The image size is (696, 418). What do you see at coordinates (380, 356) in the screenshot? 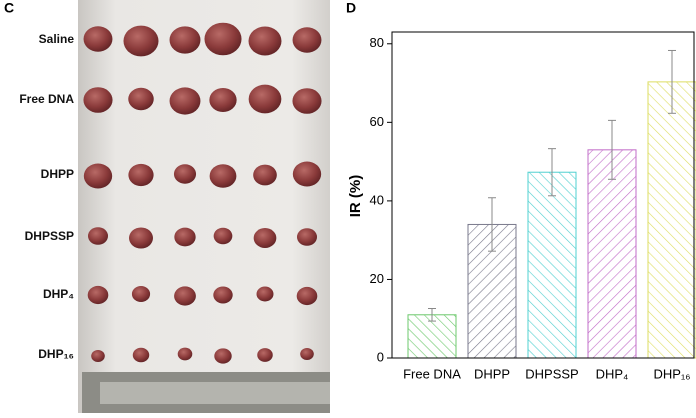
I see `y-tick-label: 0` at bounding box center [380, 356].